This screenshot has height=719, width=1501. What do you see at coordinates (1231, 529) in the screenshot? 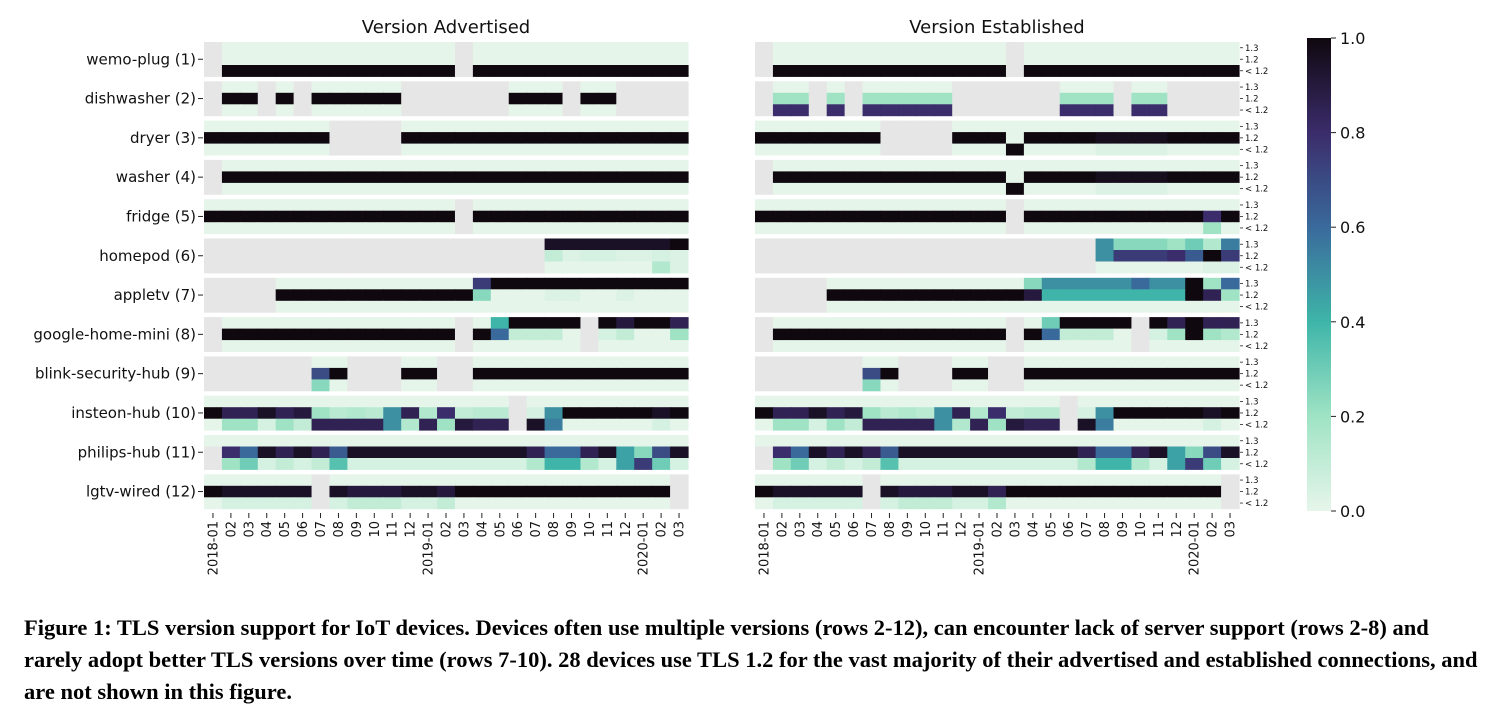
I see `x-tick-label: 03` at bounding box center [1231, 529].